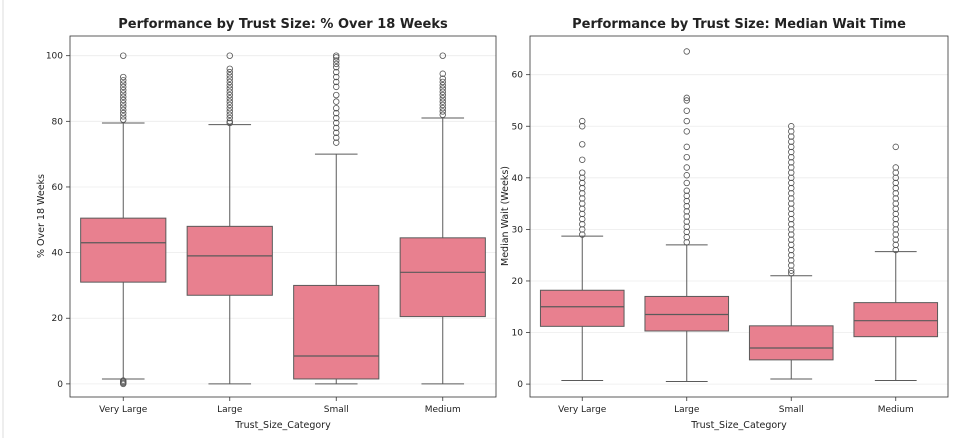  I want to click on y-tick-label: 60, so click(518, 76).